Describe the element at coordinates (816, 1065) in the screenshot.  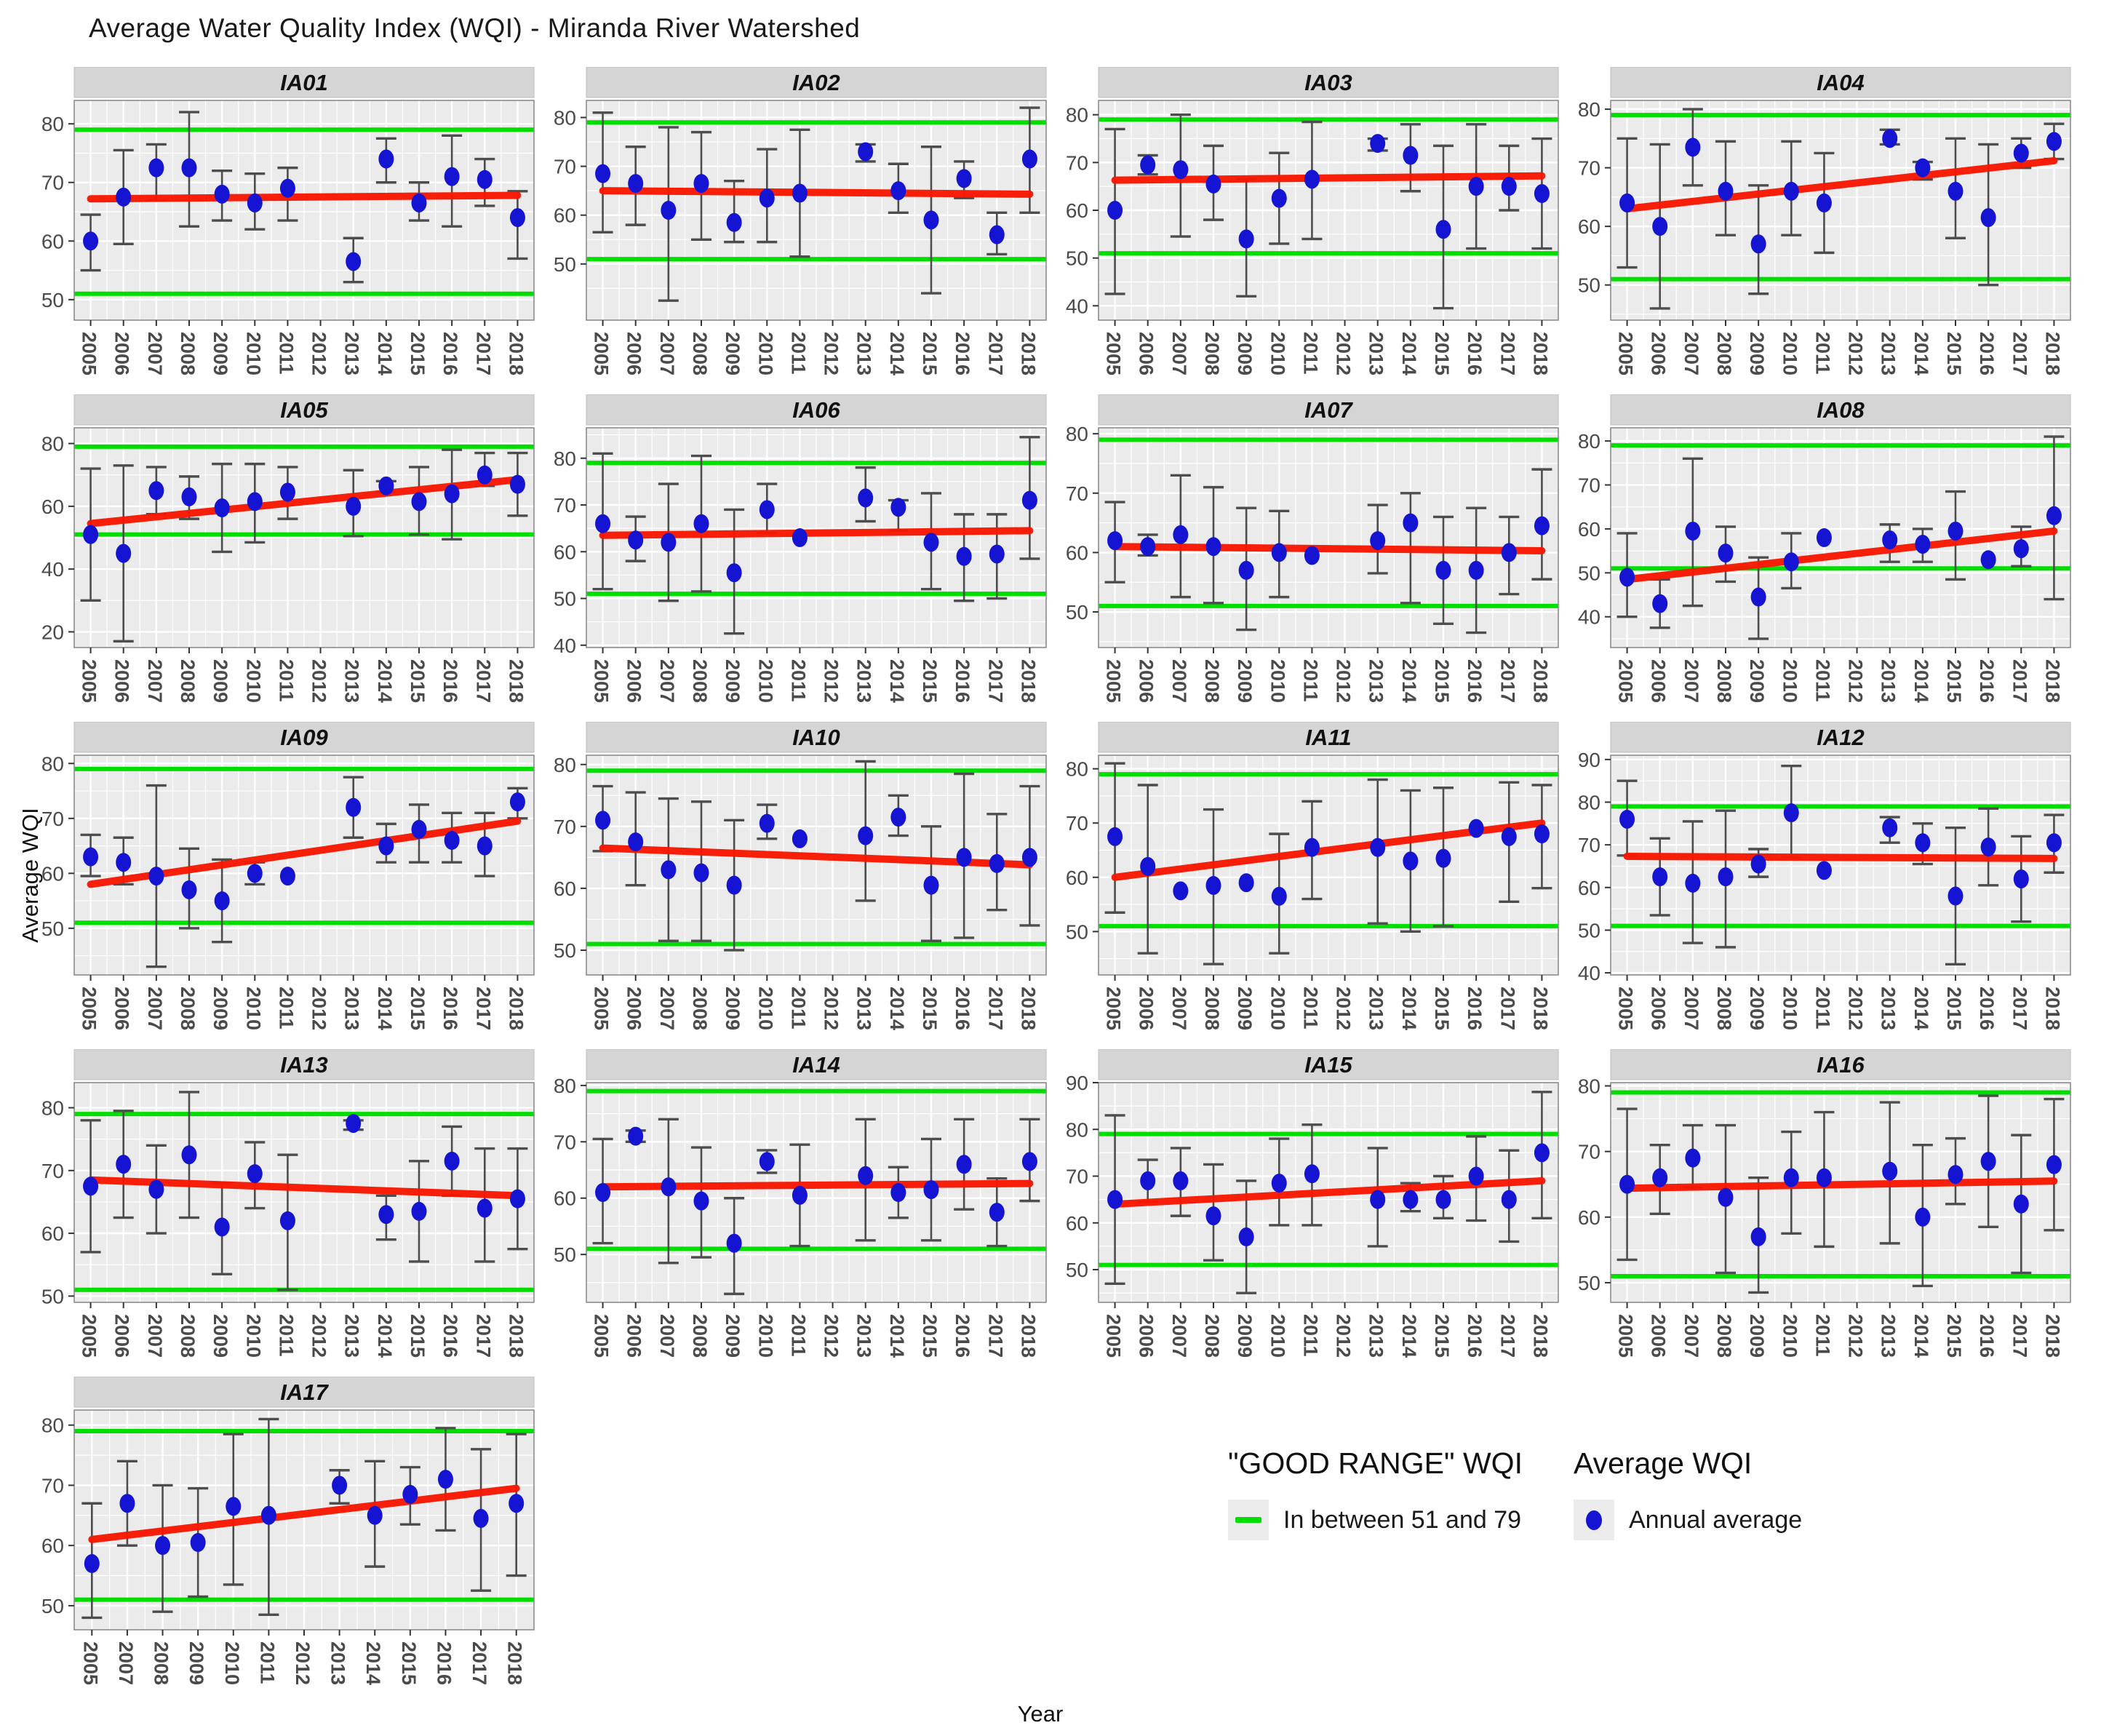
I see `facet-strip-label: IA14` at that location.